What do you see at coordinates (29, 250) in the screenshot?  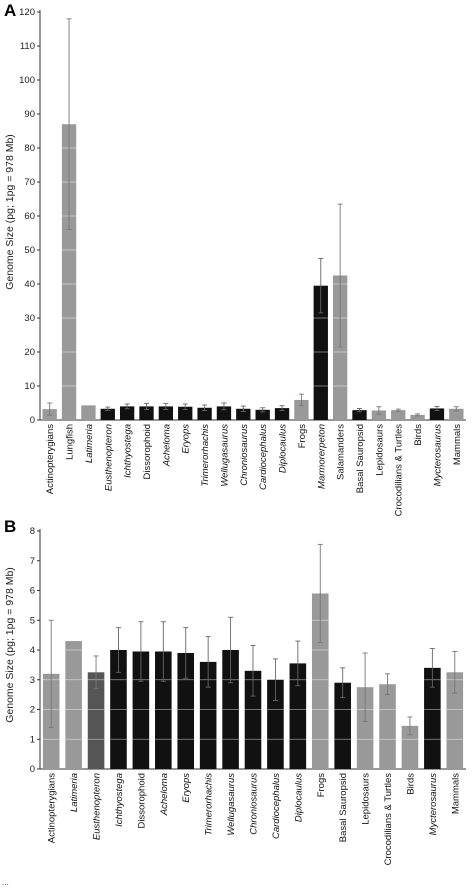 I see `y-tick-label: 50` at bounding box center [29, 250].